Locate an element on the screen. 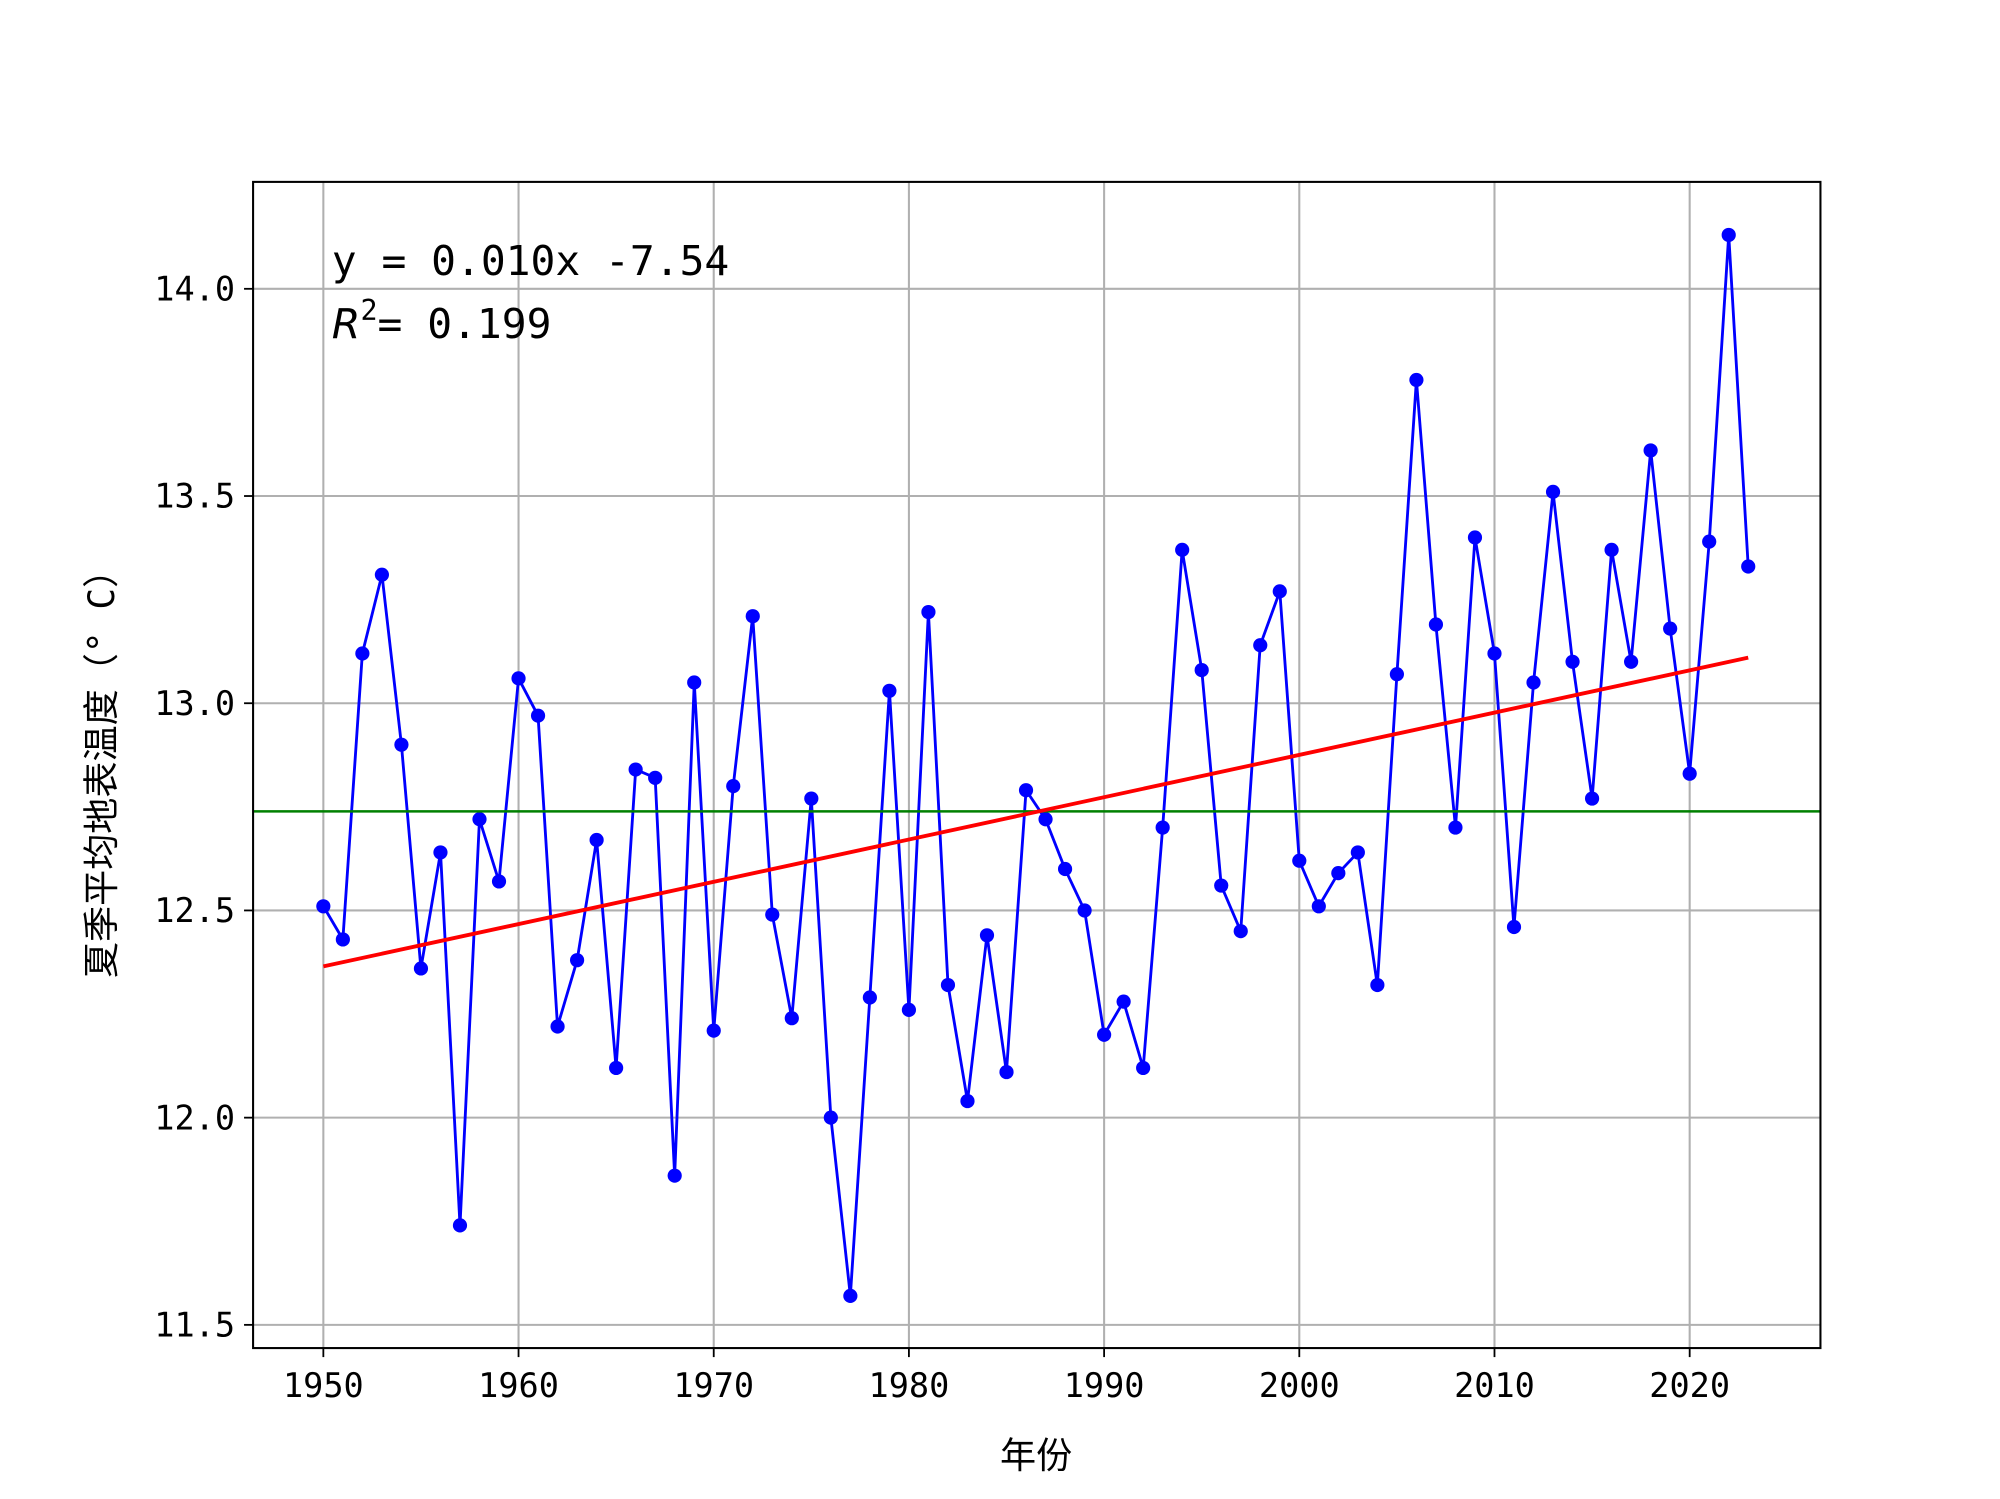  x-tick-label: 2020 is located at coordinates (1689, 1385).